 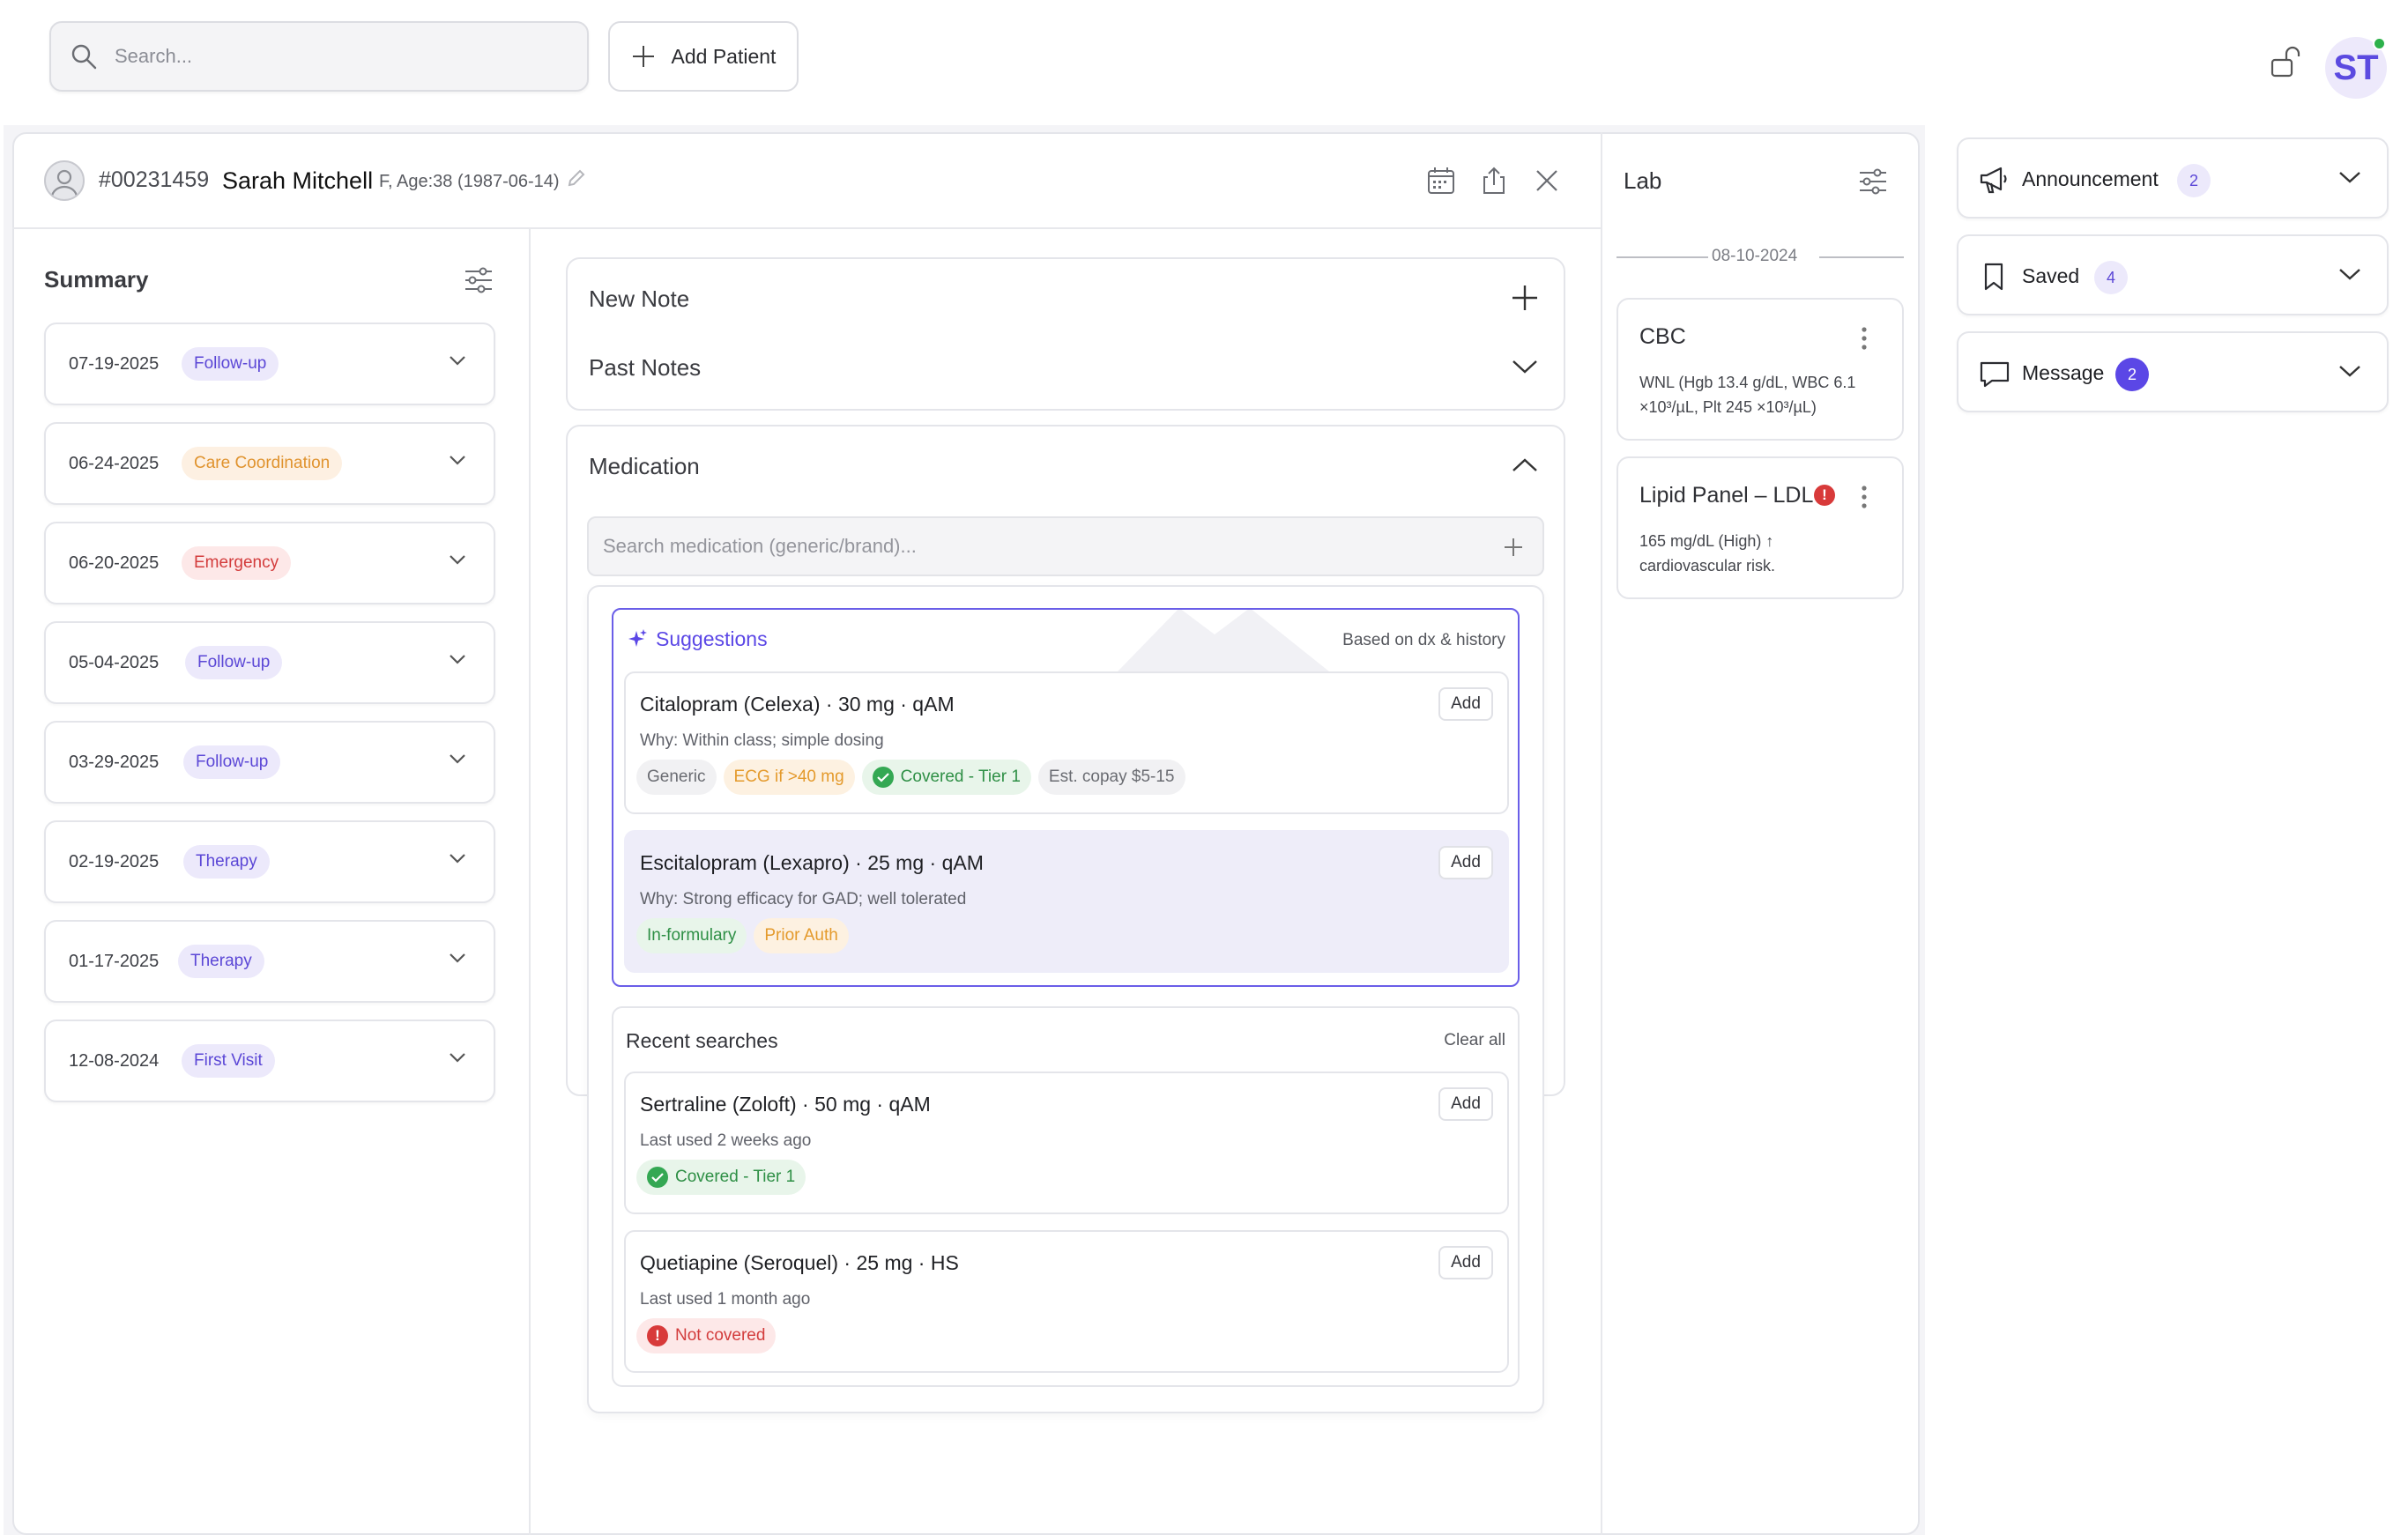 What do you see at coordinates (269, 961) in the screenshot?
I see `visit-card: 01-17-2025 Therapy` at bounding box center [269, 961].